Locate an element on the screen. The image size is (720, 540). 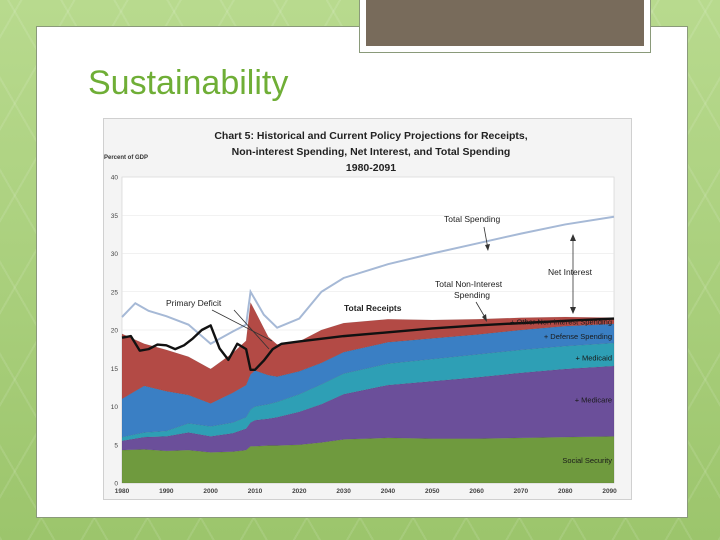
area-label-medicaid: + Medicaid is located at coordinates (594, 358).